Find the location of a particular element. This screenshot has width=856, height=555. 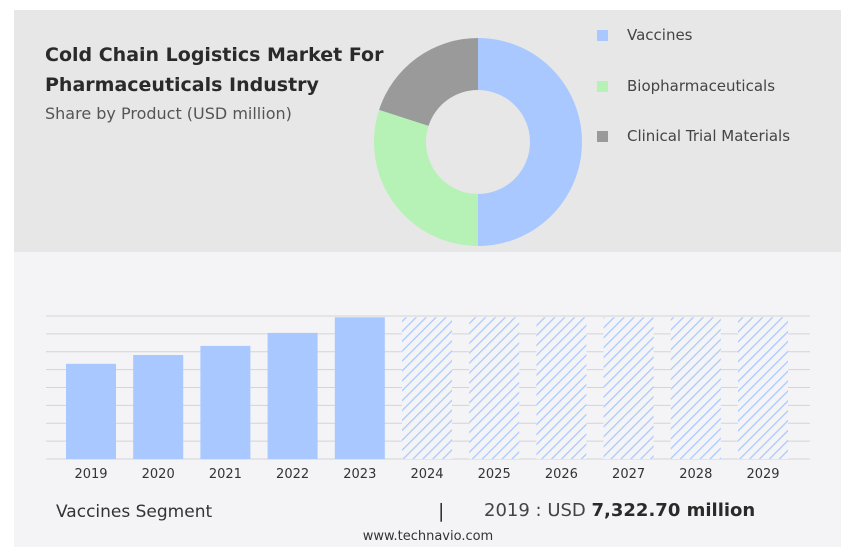

donut-slice-clinical-trial-materials is located at coordinates (428, 82).